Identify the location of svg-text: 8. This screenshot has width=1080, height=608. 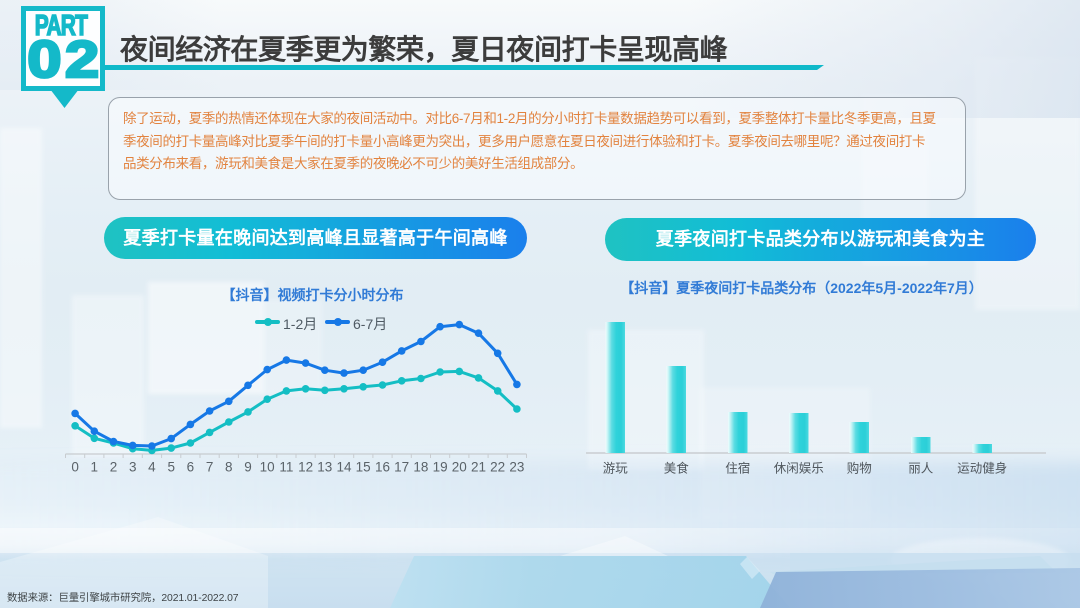
(229, 467).